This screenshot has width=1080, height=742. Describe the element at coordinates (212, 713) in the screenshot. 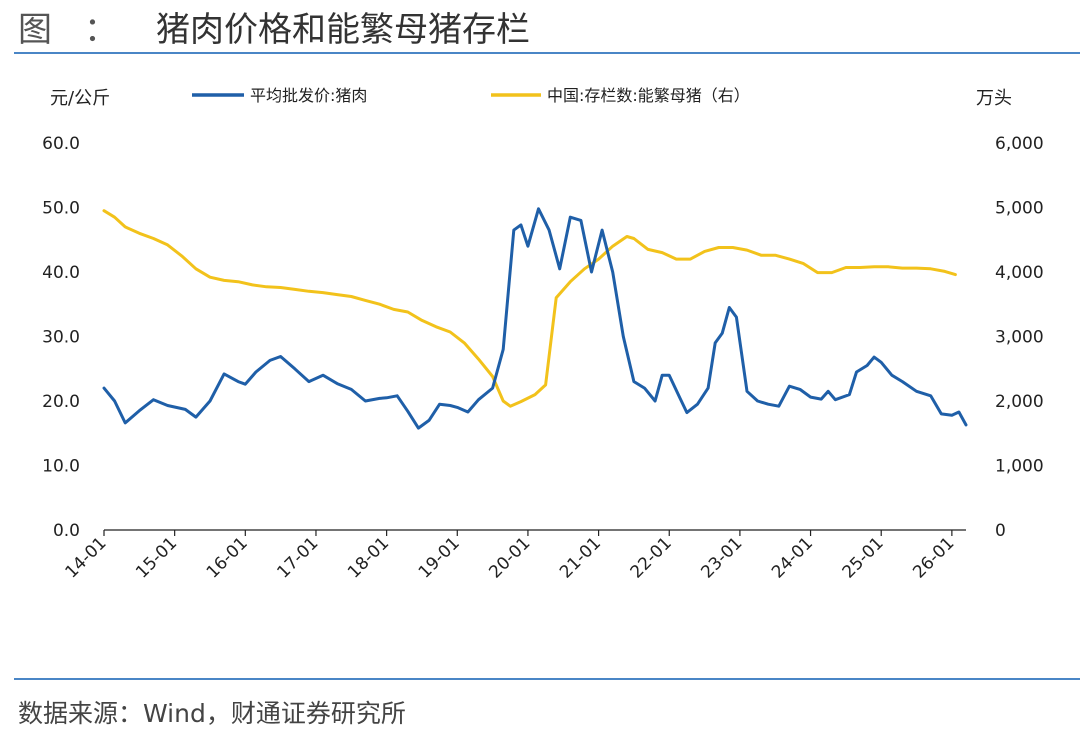

I see `source-note: 数据来源：Wind，财通证券研究所` at that location.